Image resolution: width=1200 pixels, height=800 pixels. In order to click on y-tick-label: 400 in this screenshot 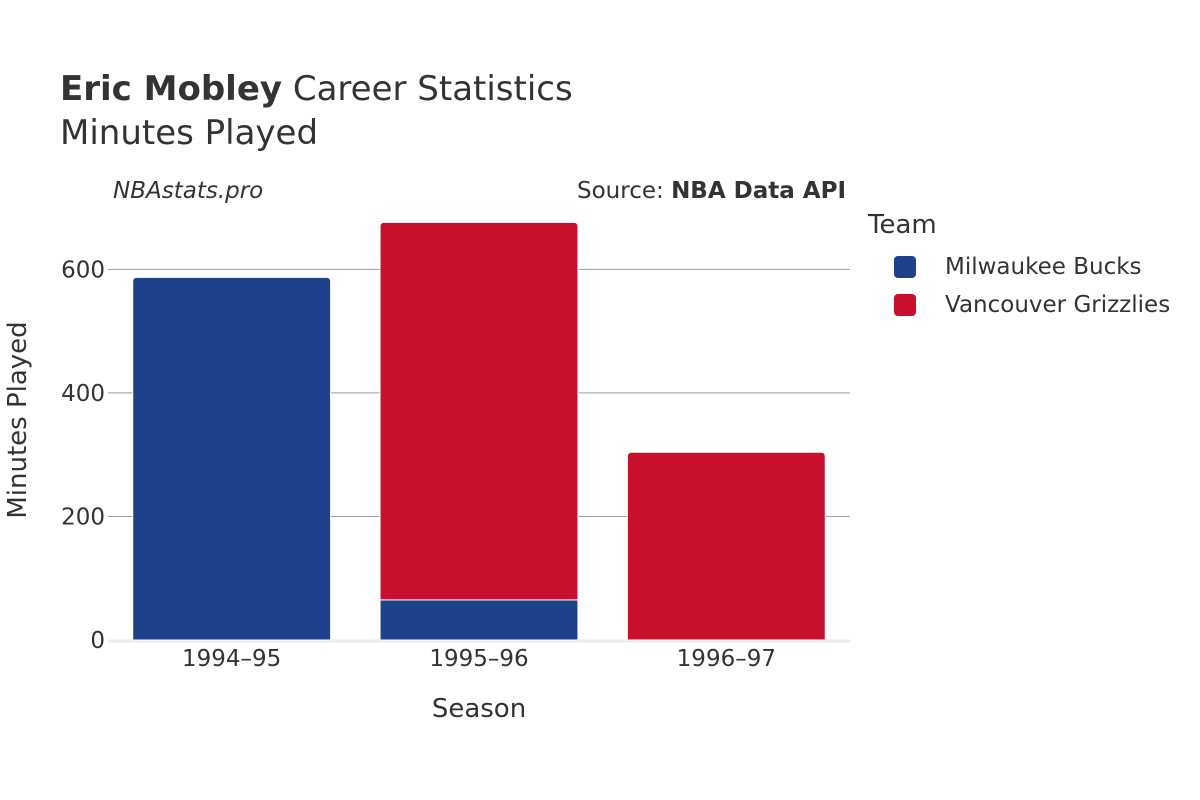, I will do `click(83, 394)`.